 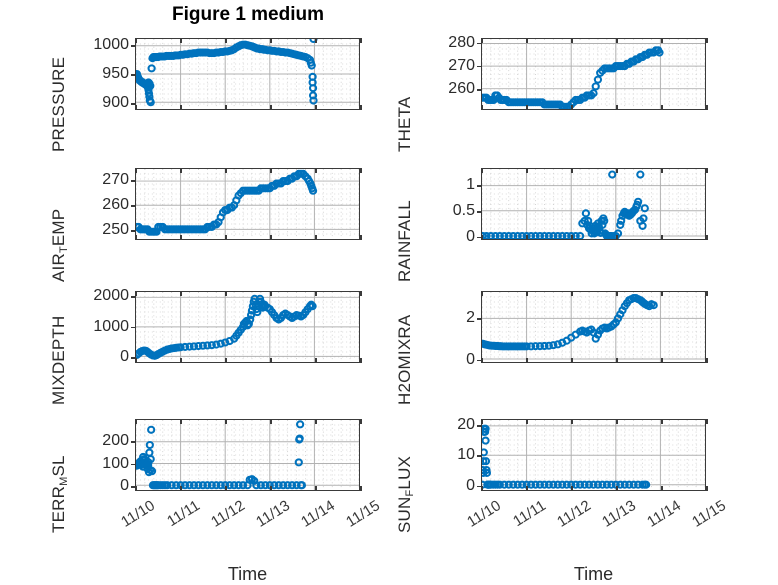 I want to click on ytick-terr_msl-1: 100, so click(x=115, y=463).